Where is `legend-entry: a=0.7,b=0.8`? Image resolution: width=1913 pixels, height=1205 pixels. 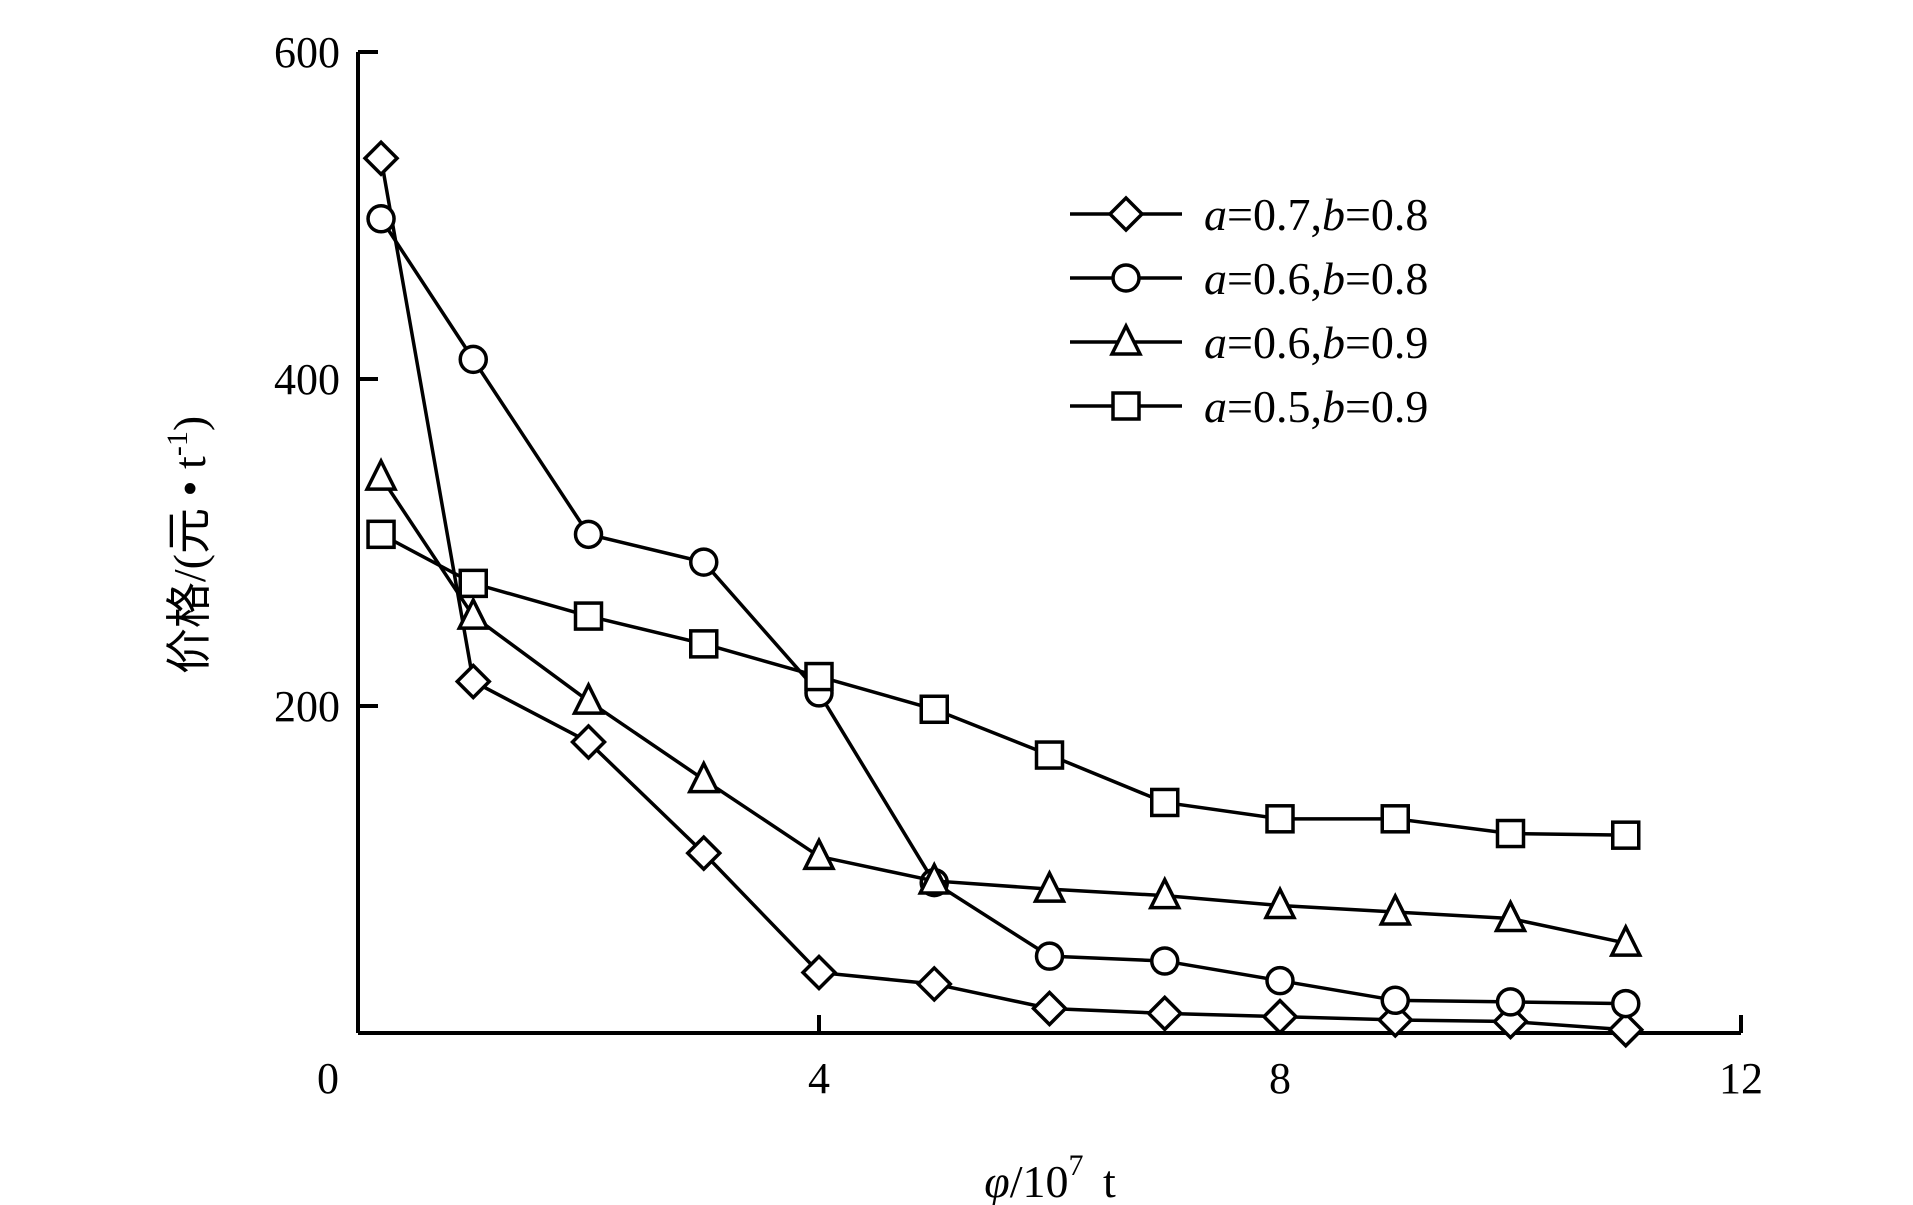
legend-entry: a=0.7,b=0.8 is located at coordinates (1249, 214).